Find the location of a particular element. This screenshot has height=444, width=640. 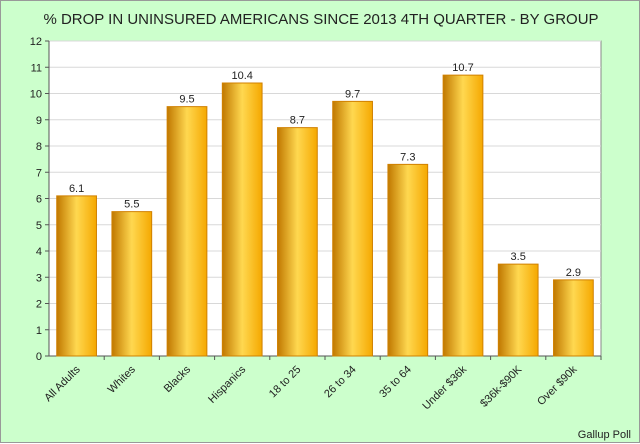

data-label-8: 3.5 is located at coordinates (518, 257).